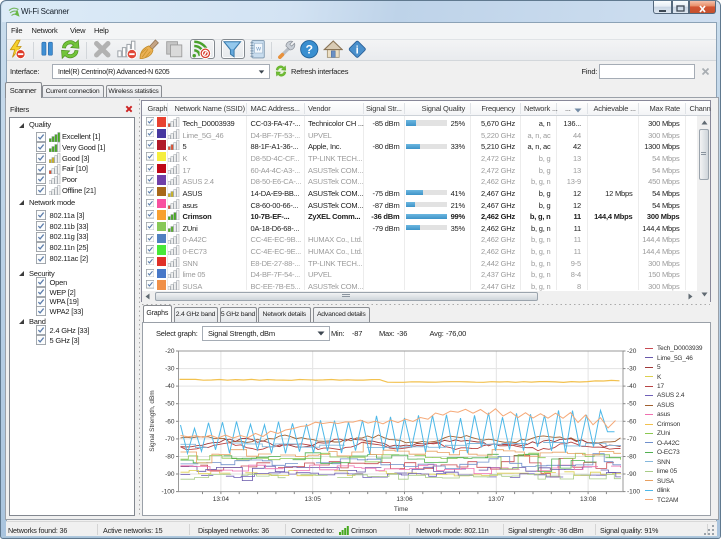 This screenshot has width=721, height=539. Describe the element at coordinates (221, 499) in the screenshot. I see `svg-text: 13:04` at that location.